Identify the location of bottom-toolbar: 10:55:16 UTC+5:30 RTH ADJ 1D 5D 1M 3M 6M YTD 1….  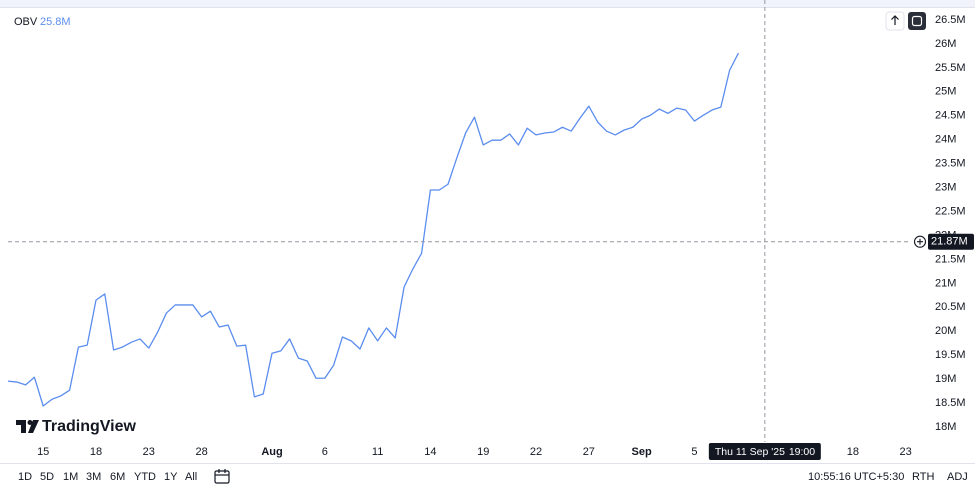
(493, 476).